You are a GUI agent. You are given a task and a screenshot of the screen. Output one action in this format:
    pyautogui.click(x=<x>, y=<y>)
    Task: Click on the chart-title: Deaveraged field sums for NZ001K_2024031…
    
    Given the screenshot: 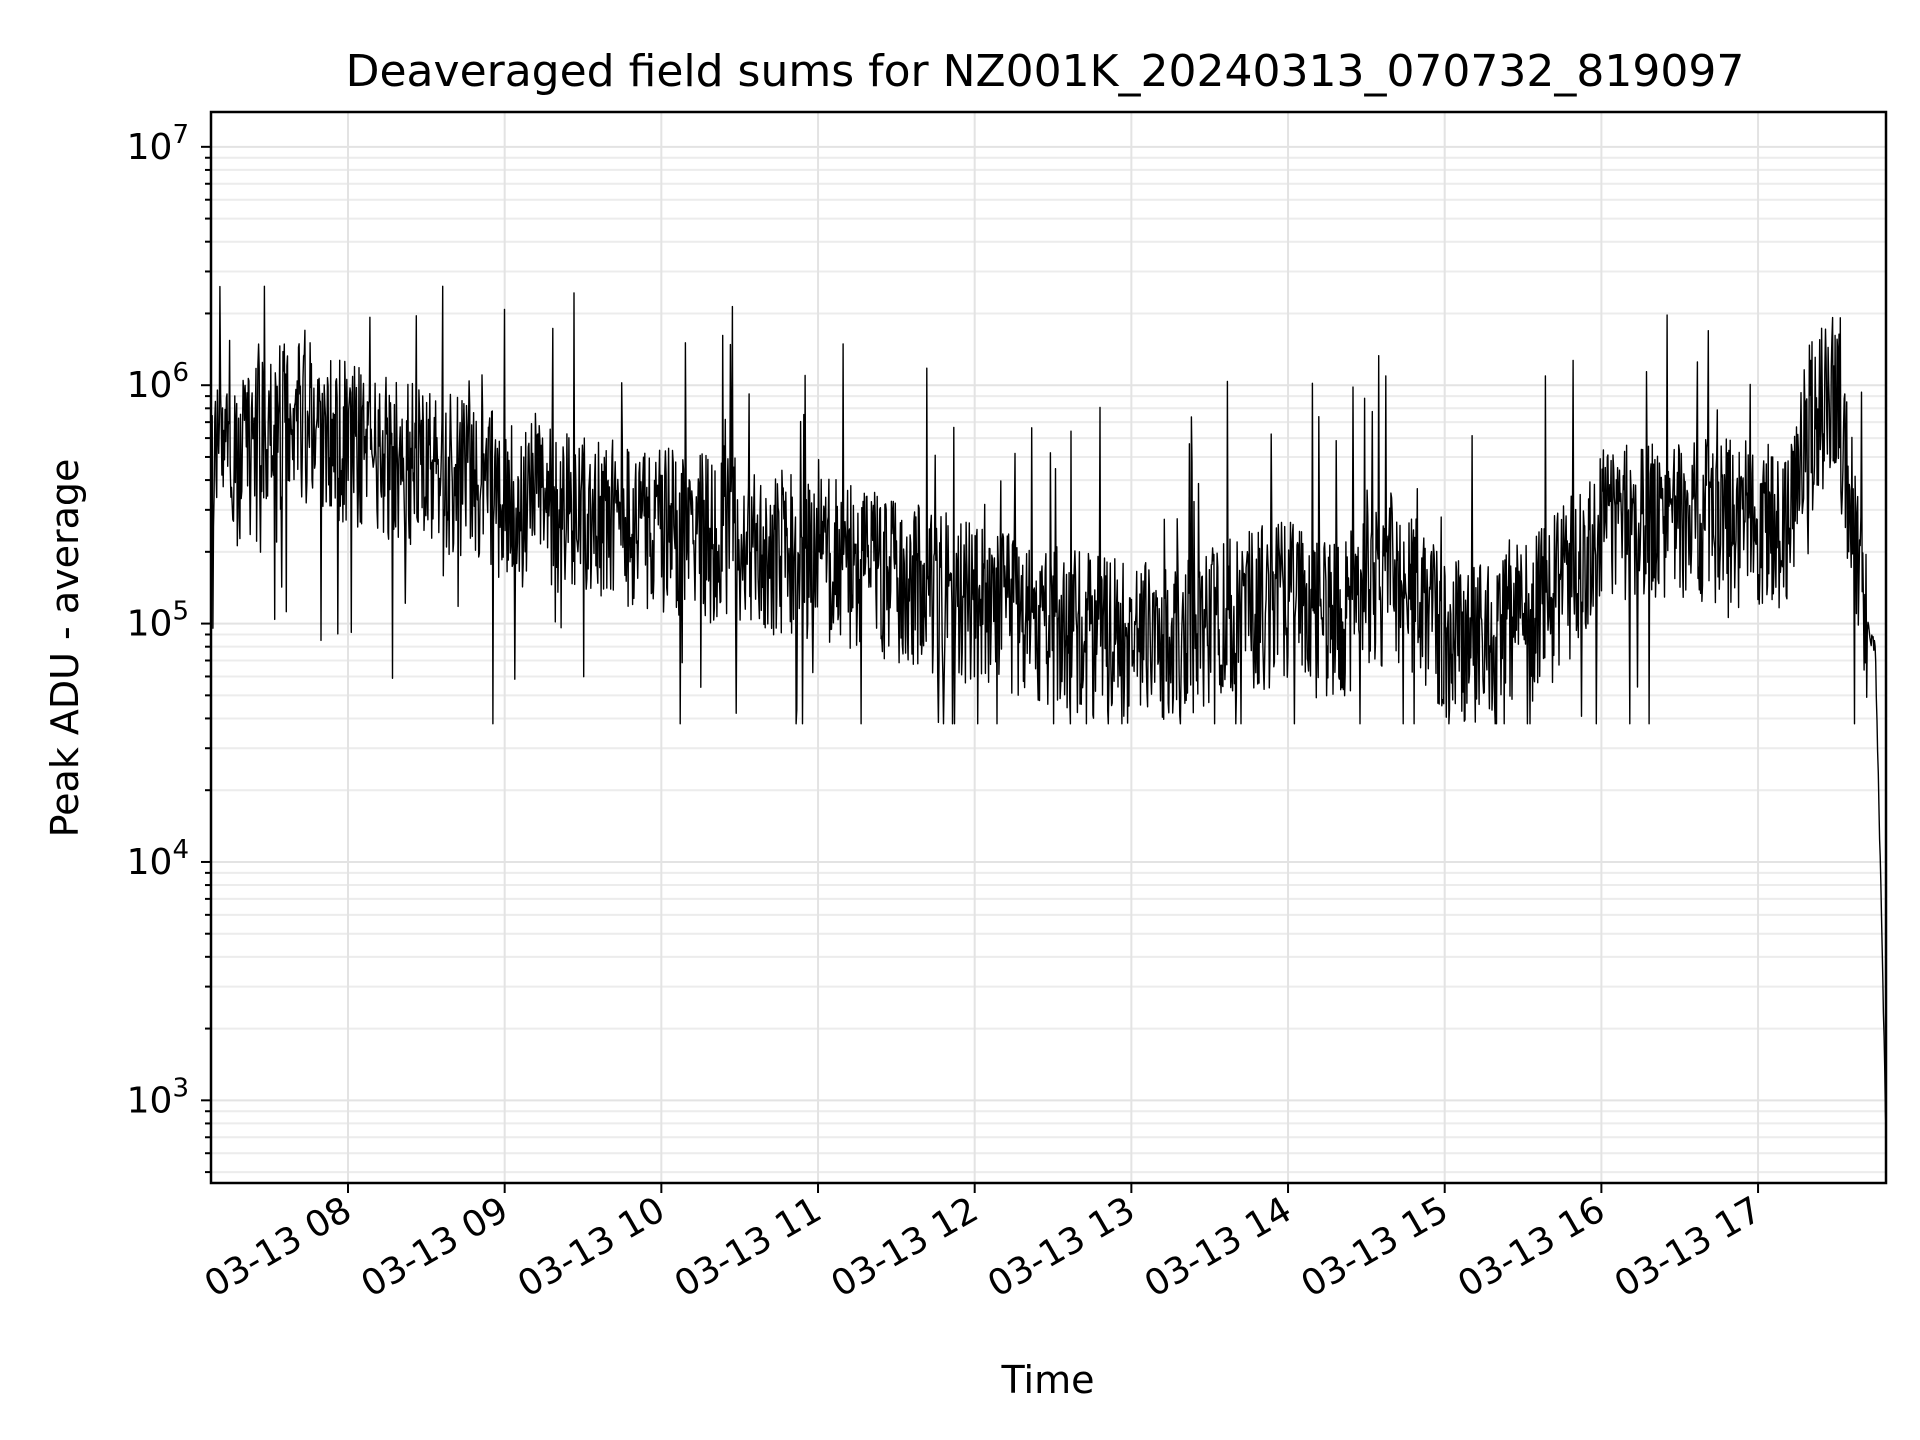 What is the action you would take?
    pyautogui.click(x=1045, y=71)
    